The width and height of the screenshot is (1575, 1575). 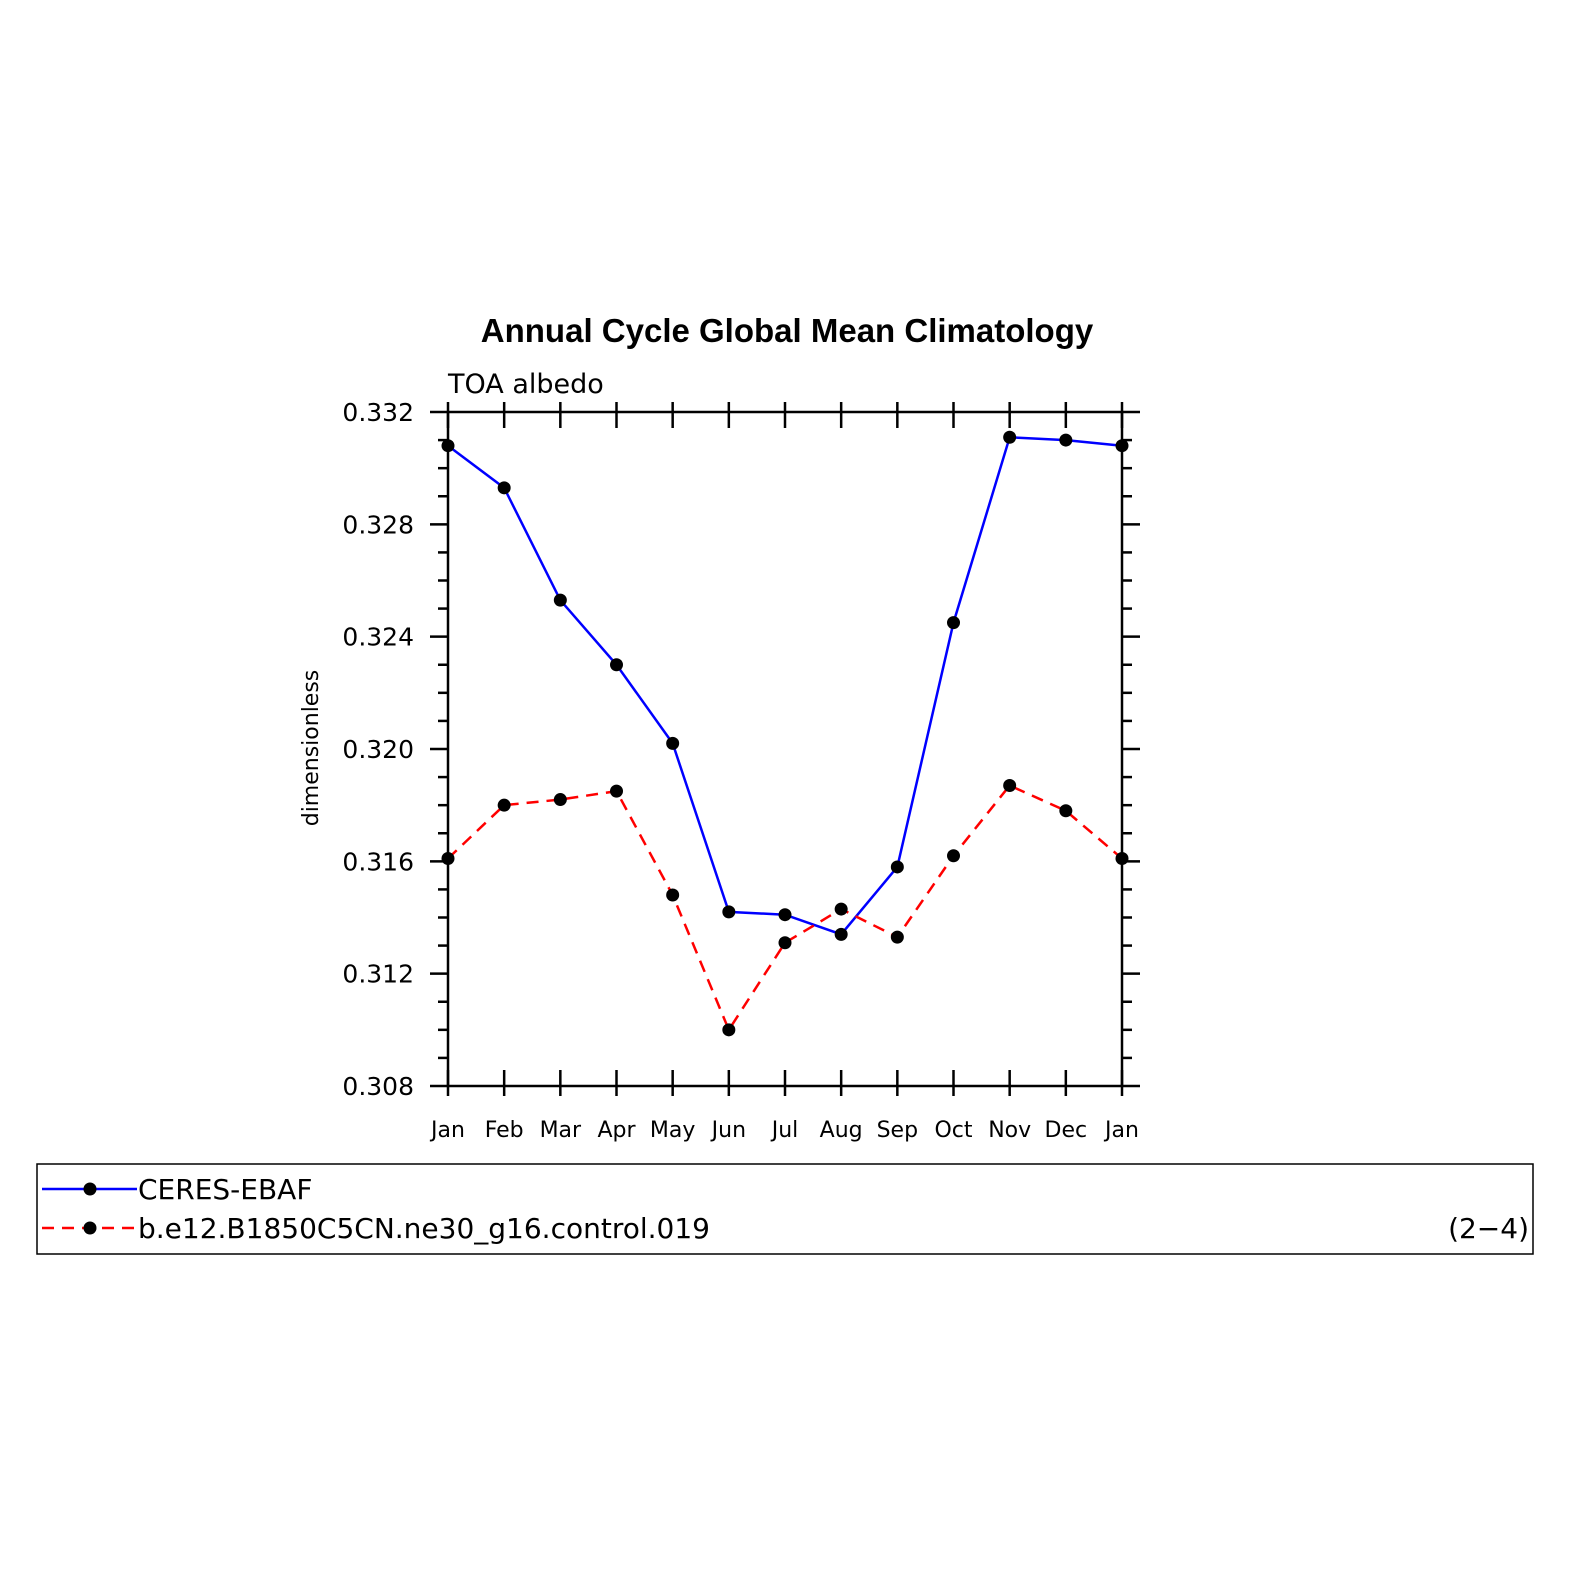 I want to click on x-tick-label: Jun, so click(x=728, y=1130).